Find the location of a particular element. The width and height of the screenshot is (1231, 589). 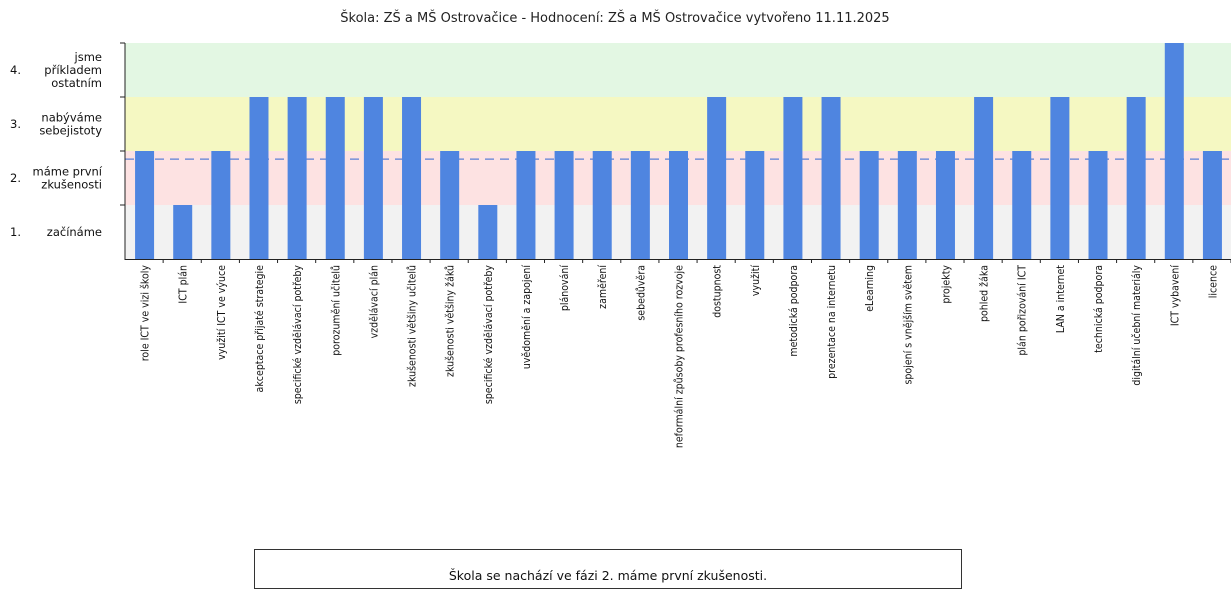

x-tick-label: prezentace na internetu is located at coordinates (832, 322).